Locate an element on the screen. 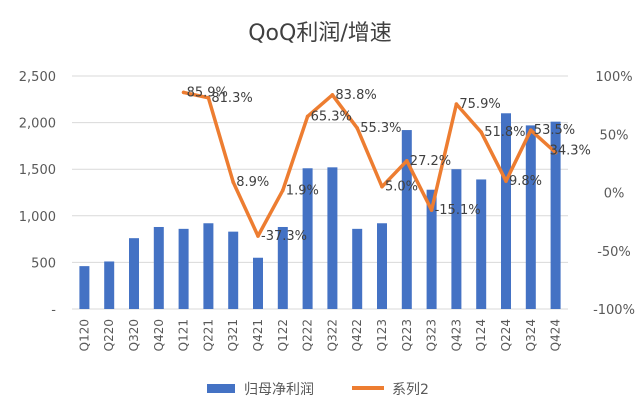 The height and width of the screenshot is (416, 640). data-label: 75.9% is located at coordinates (479, 104).